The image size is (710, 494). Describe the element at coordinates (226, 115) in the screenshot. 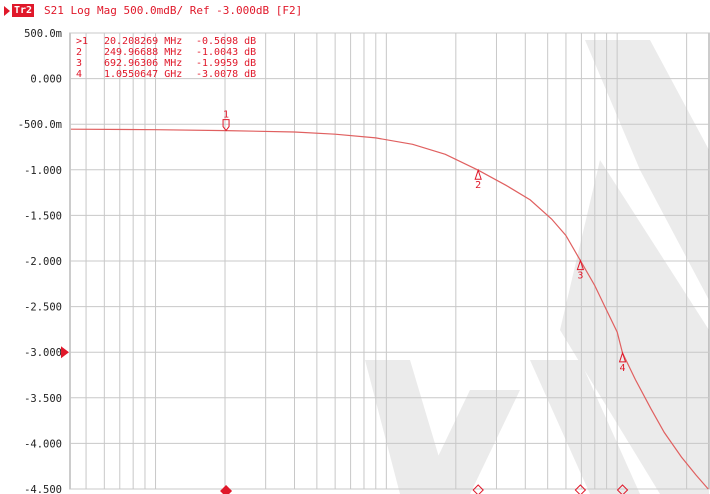

I see `marker-1-label: 1` at that location.